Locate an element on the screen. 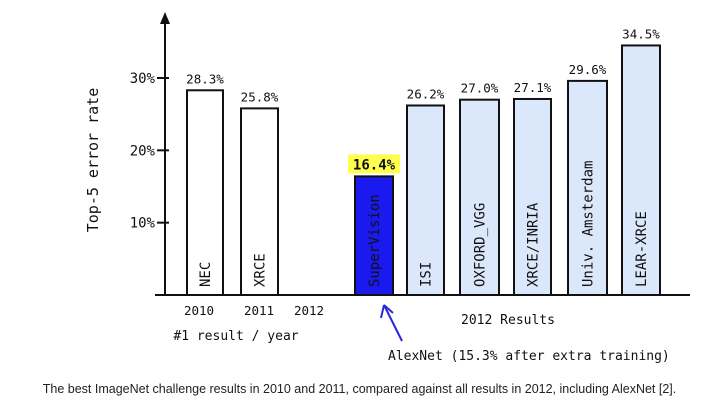 Image resolution: width=719 pixels, height=408 pixels. bar-category-label-6: Univ. Amsterdam is located at coordinates (589, 224).